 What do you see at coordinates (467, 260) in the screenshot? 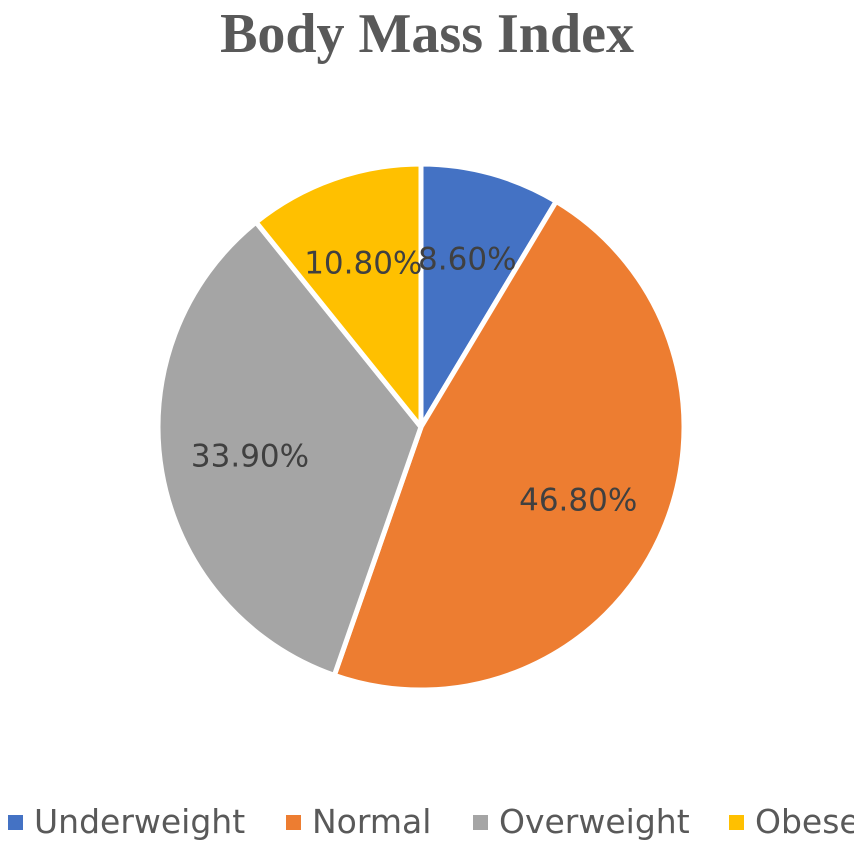
I see `data-label-underweight: 8.60%` at bounding box center [467, 260].